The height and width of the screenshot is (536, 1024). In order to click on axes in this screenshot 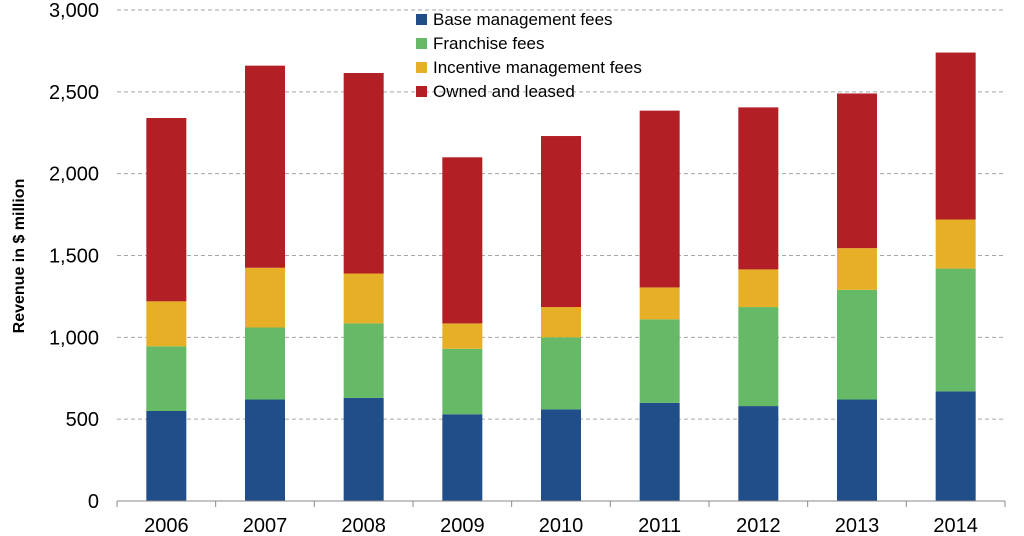, I will do `click(561, 503)`.